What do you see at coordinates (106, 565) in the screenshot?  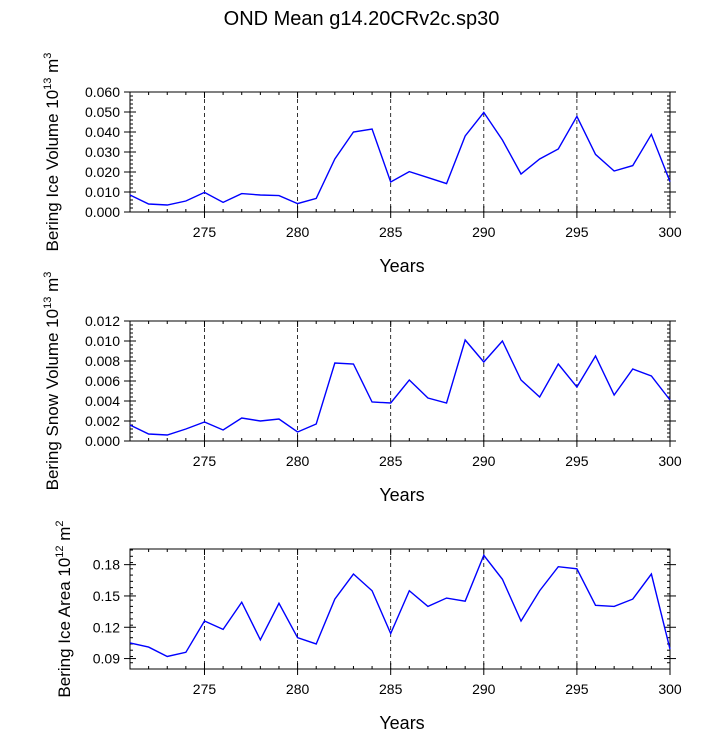 I see `y-tick-label: 0.18` at bounding box center [106, 565].